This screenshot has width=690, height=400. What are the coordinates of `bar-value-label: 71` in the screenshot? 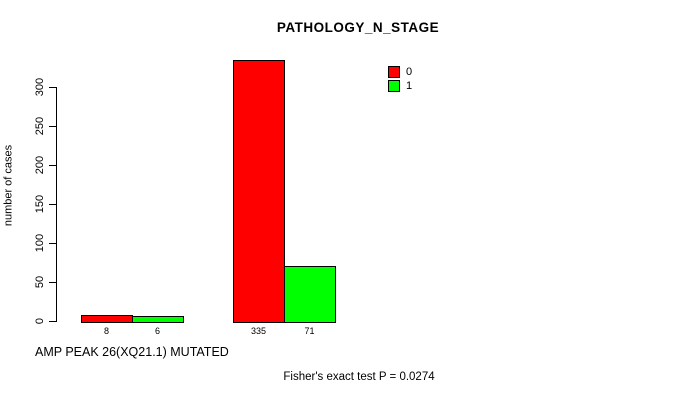 It's located at (309, 331).